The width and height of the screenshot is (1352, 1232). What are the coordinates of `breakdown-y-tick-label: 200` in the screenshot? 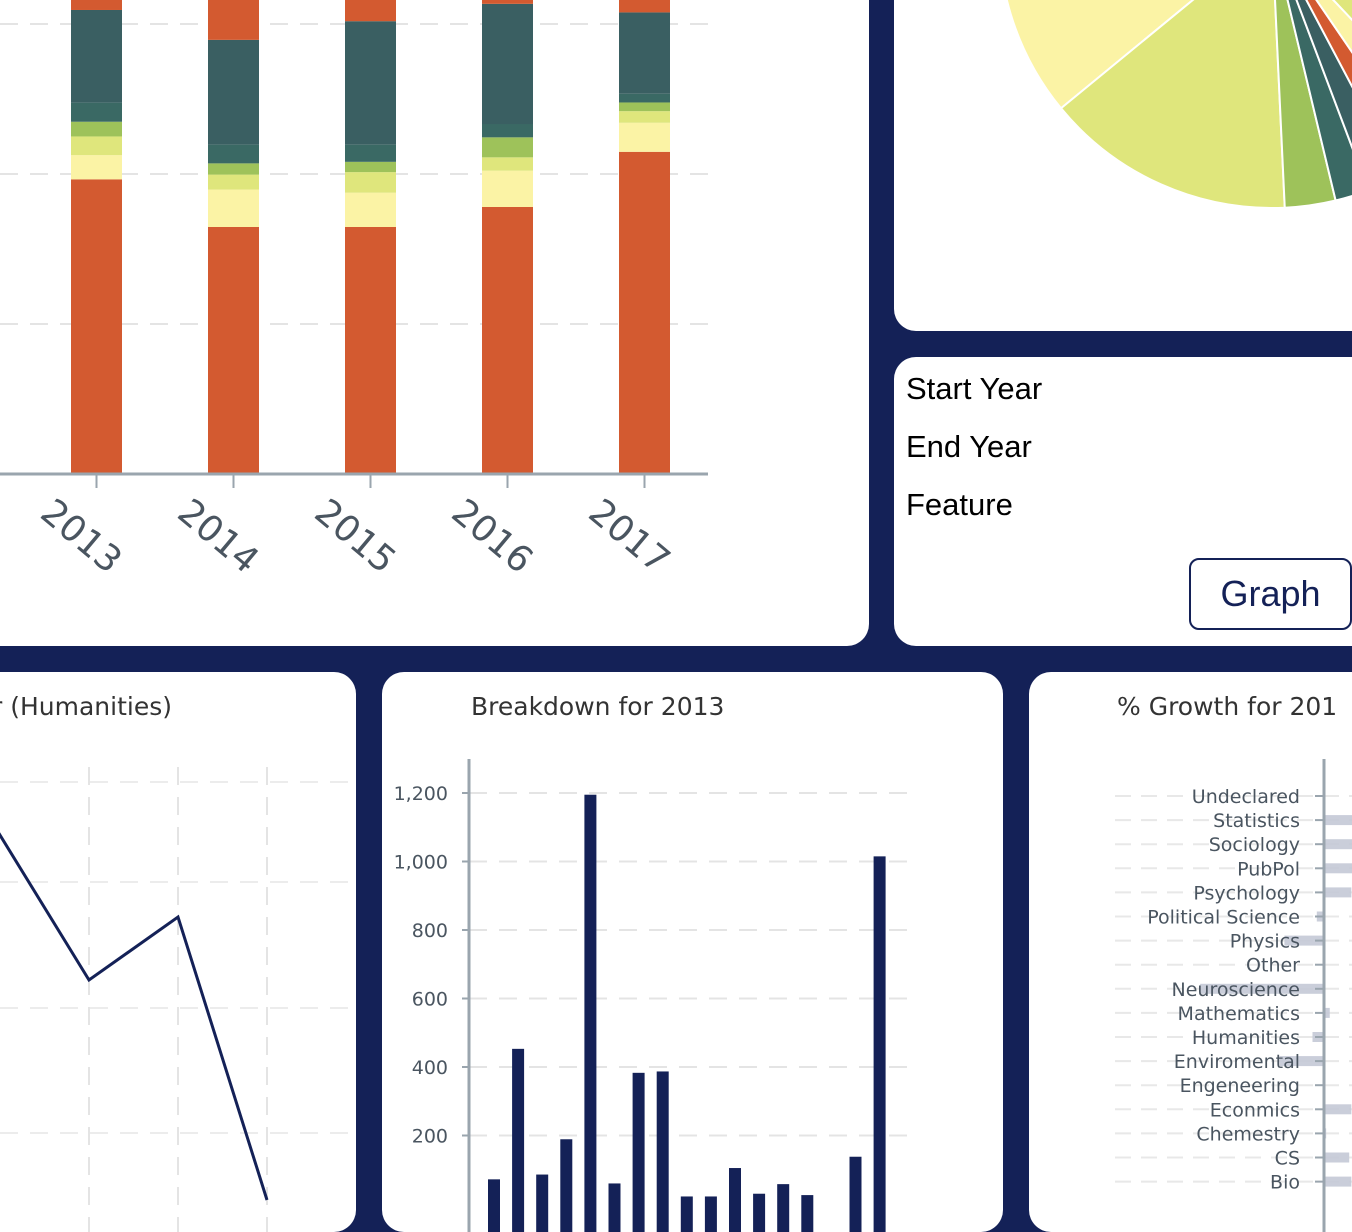 It's located at (430, 1137).